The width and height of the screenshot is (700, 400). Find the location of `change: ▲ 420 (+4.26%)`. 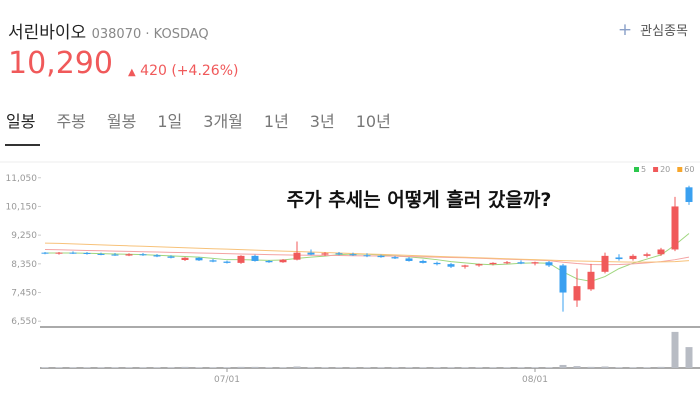

change: ▲ 420 (+4.26%) is located at coordinates (183, 71).